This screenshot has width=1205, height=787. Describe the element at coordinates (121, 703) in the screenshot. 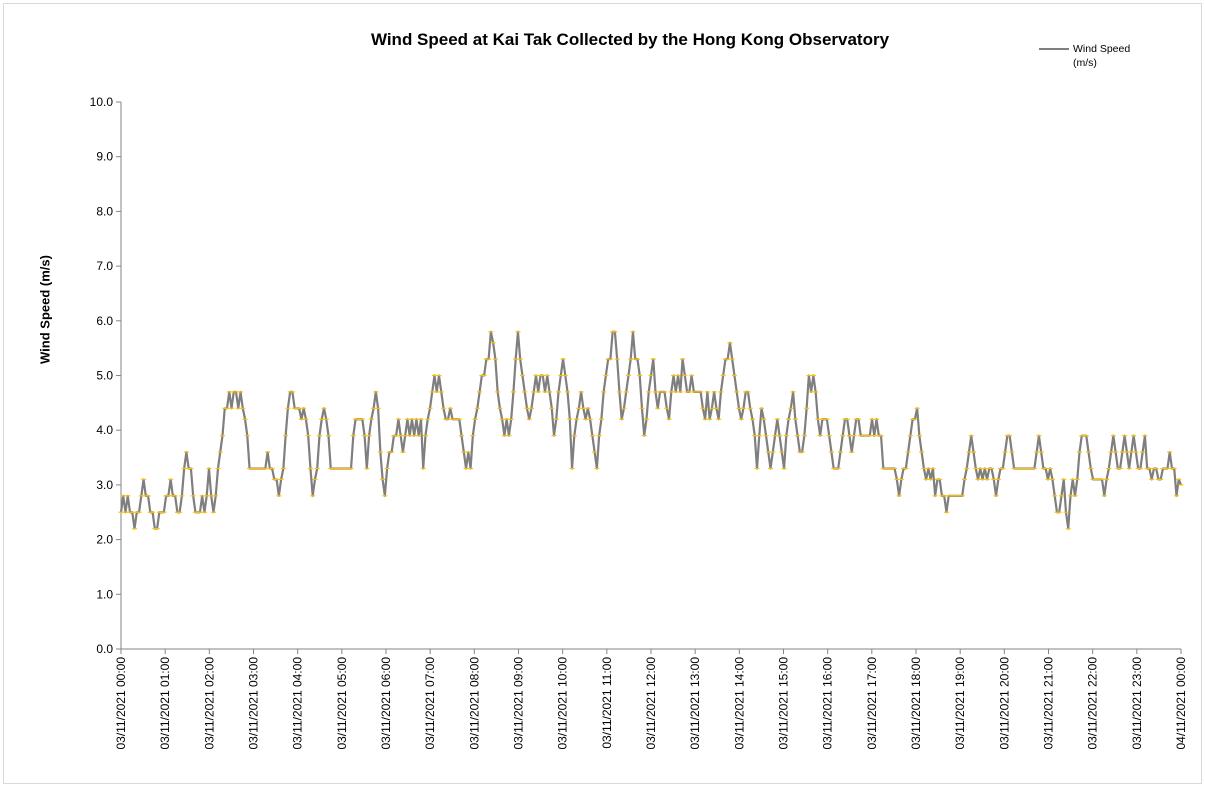

I see `x-tick-label: 03/11/2021 00:00` at that location.